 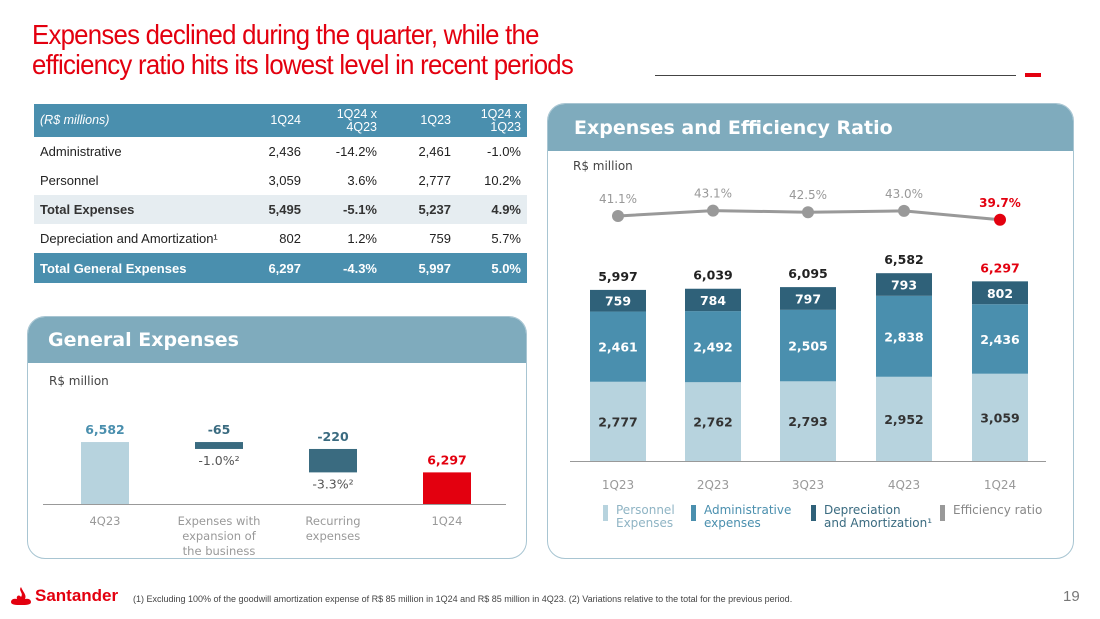 I want to click on cell-var-4q23: 3.6%, so click(x=362, y=180).